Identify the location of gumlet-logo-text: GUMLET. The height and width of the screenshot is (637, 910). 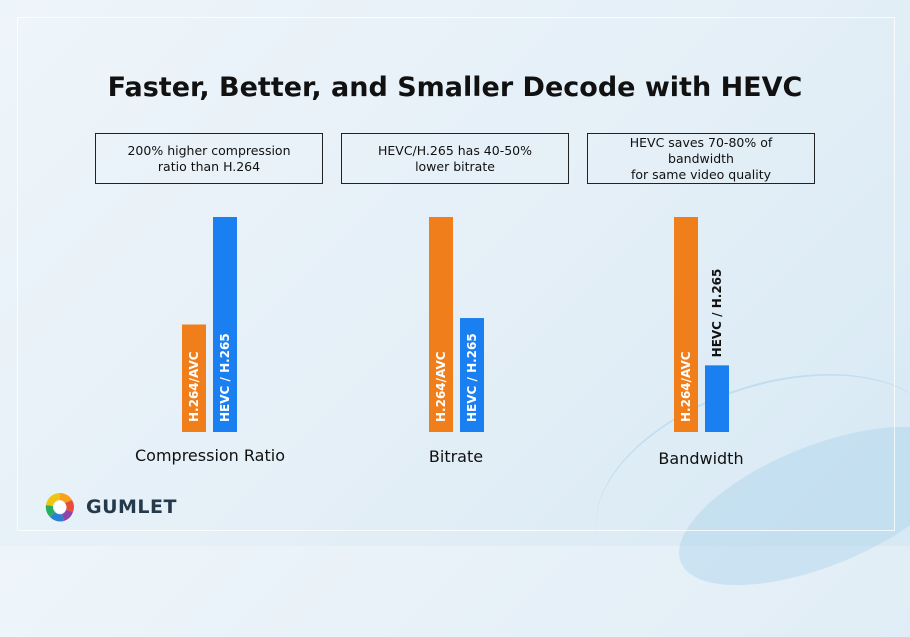
(131, 507).